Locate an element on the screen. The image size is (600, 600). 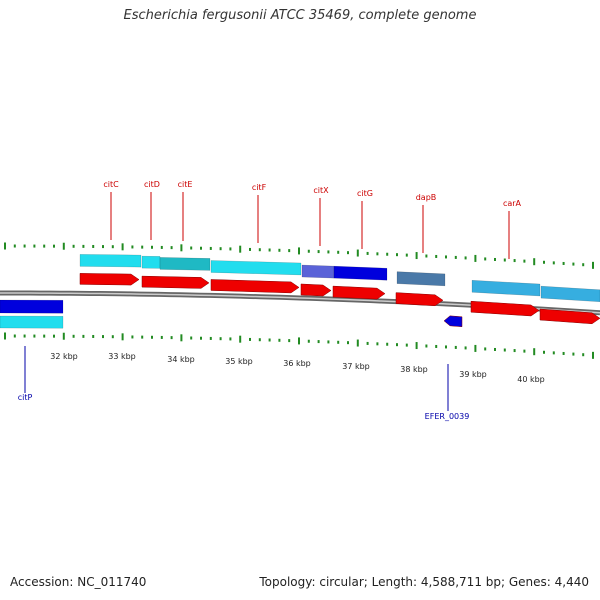
gene-band-citC is located at coordinates (110, 261).